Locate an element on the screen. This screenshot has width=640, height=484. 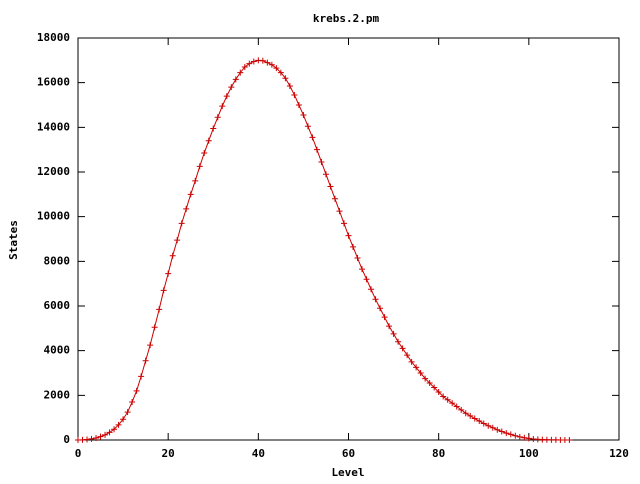
x-tick-label: 20 is located at coordinates (168, 453).